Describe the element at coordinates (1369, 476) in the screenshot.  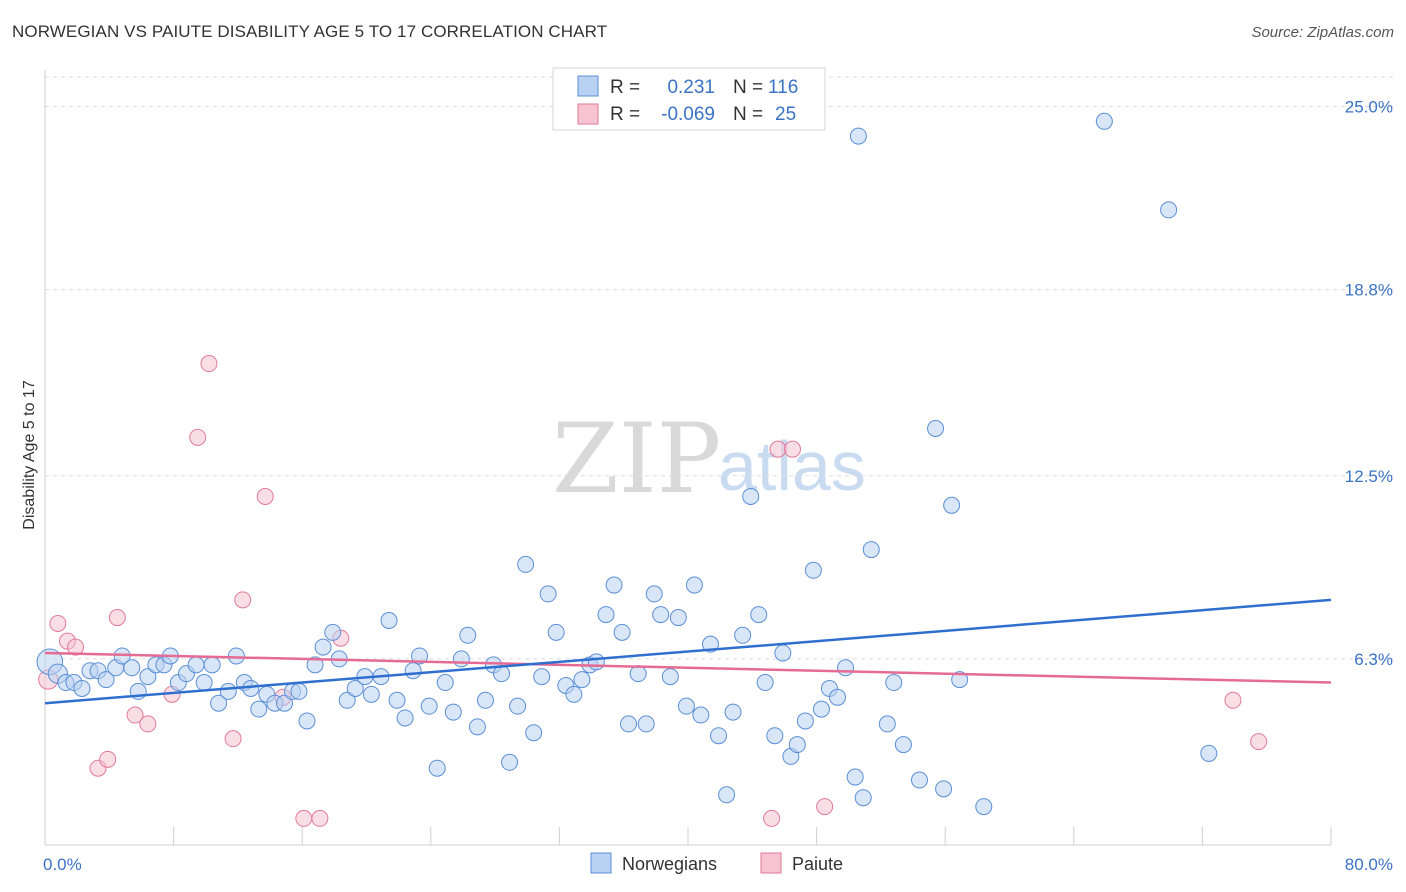
I see `y-tick-label: 12.5%` at that location.